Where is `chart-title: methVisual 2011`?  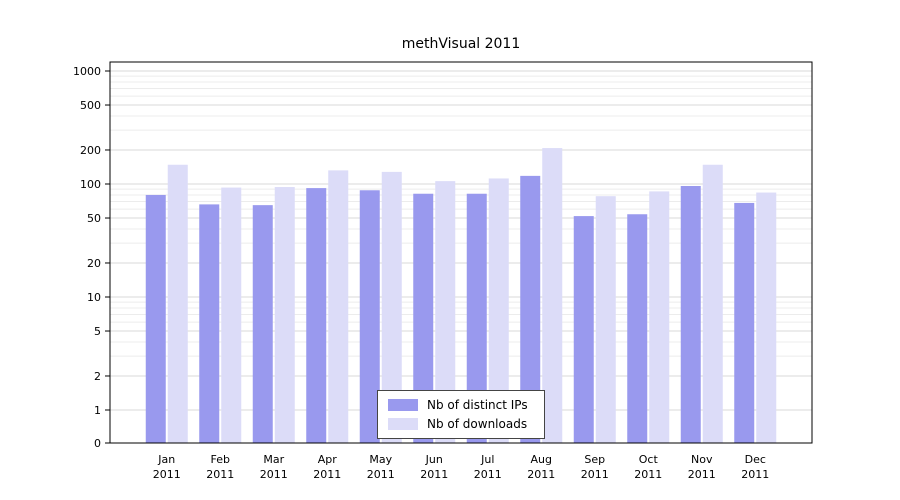
chart-title: methVisual 2011 is located at coordinates (461, 44).